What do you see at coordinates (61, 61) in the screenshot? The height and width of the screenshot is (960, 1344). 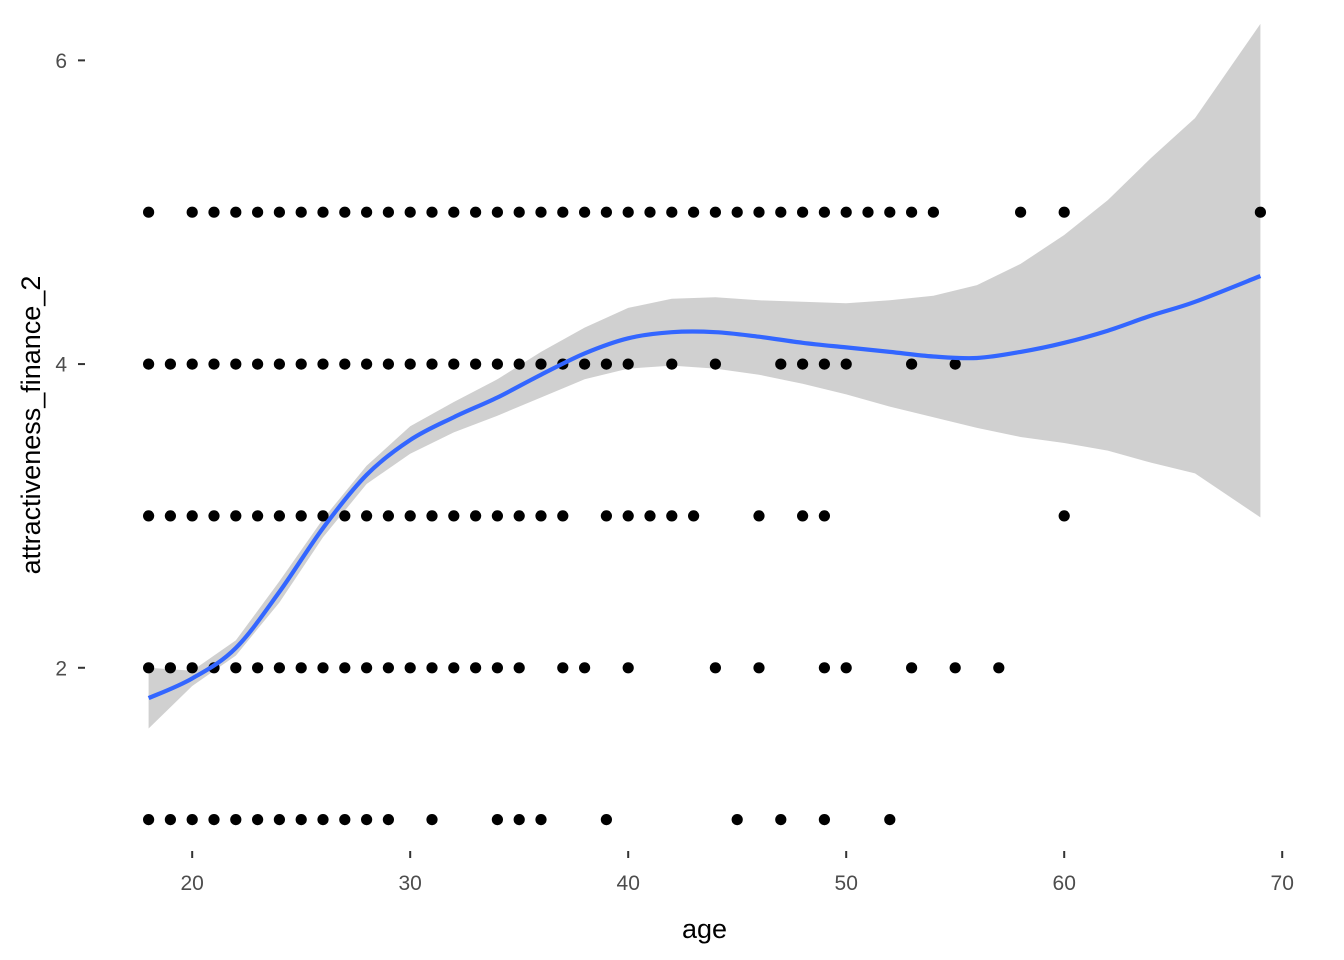 I see `y-tick-label: 6` at bounding box center [61, 61].